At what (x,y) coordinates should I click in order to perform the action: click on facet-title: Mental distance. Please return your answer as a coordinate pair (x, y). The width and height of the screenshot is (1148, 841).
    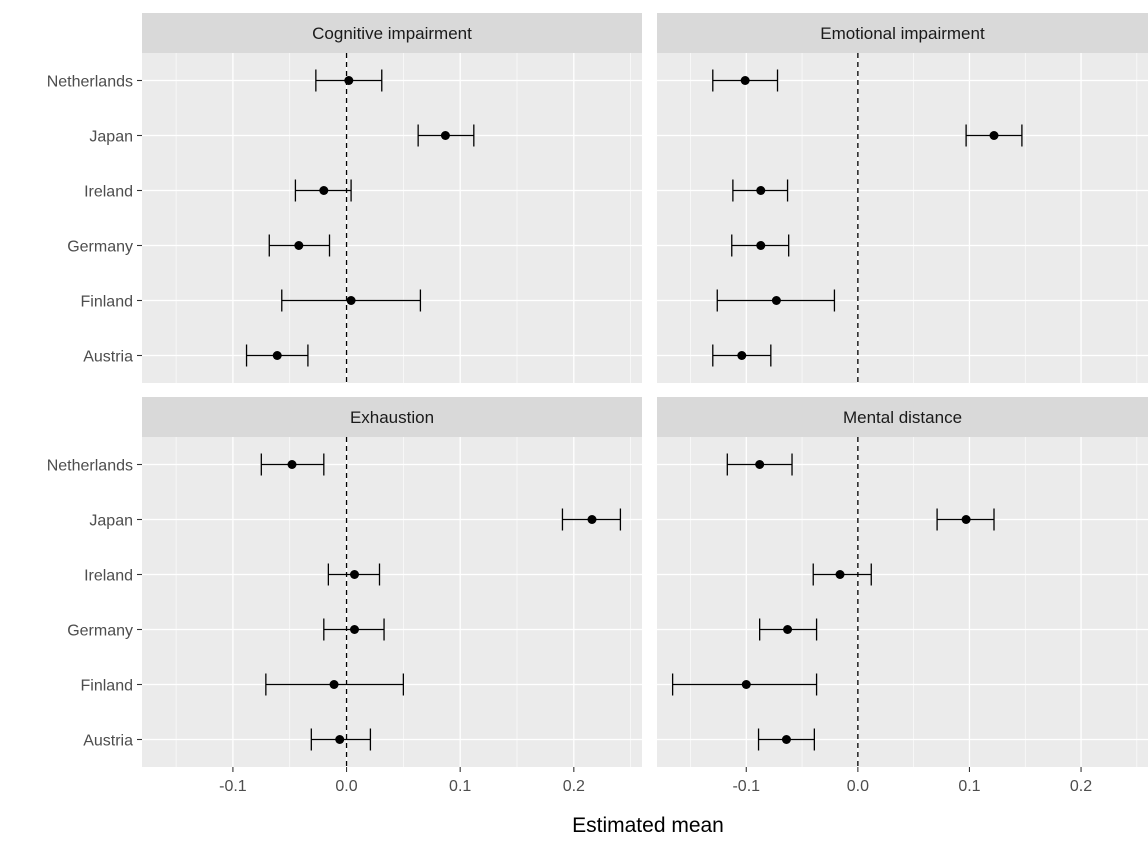
    Looking at the image, I should click on (902, 417).